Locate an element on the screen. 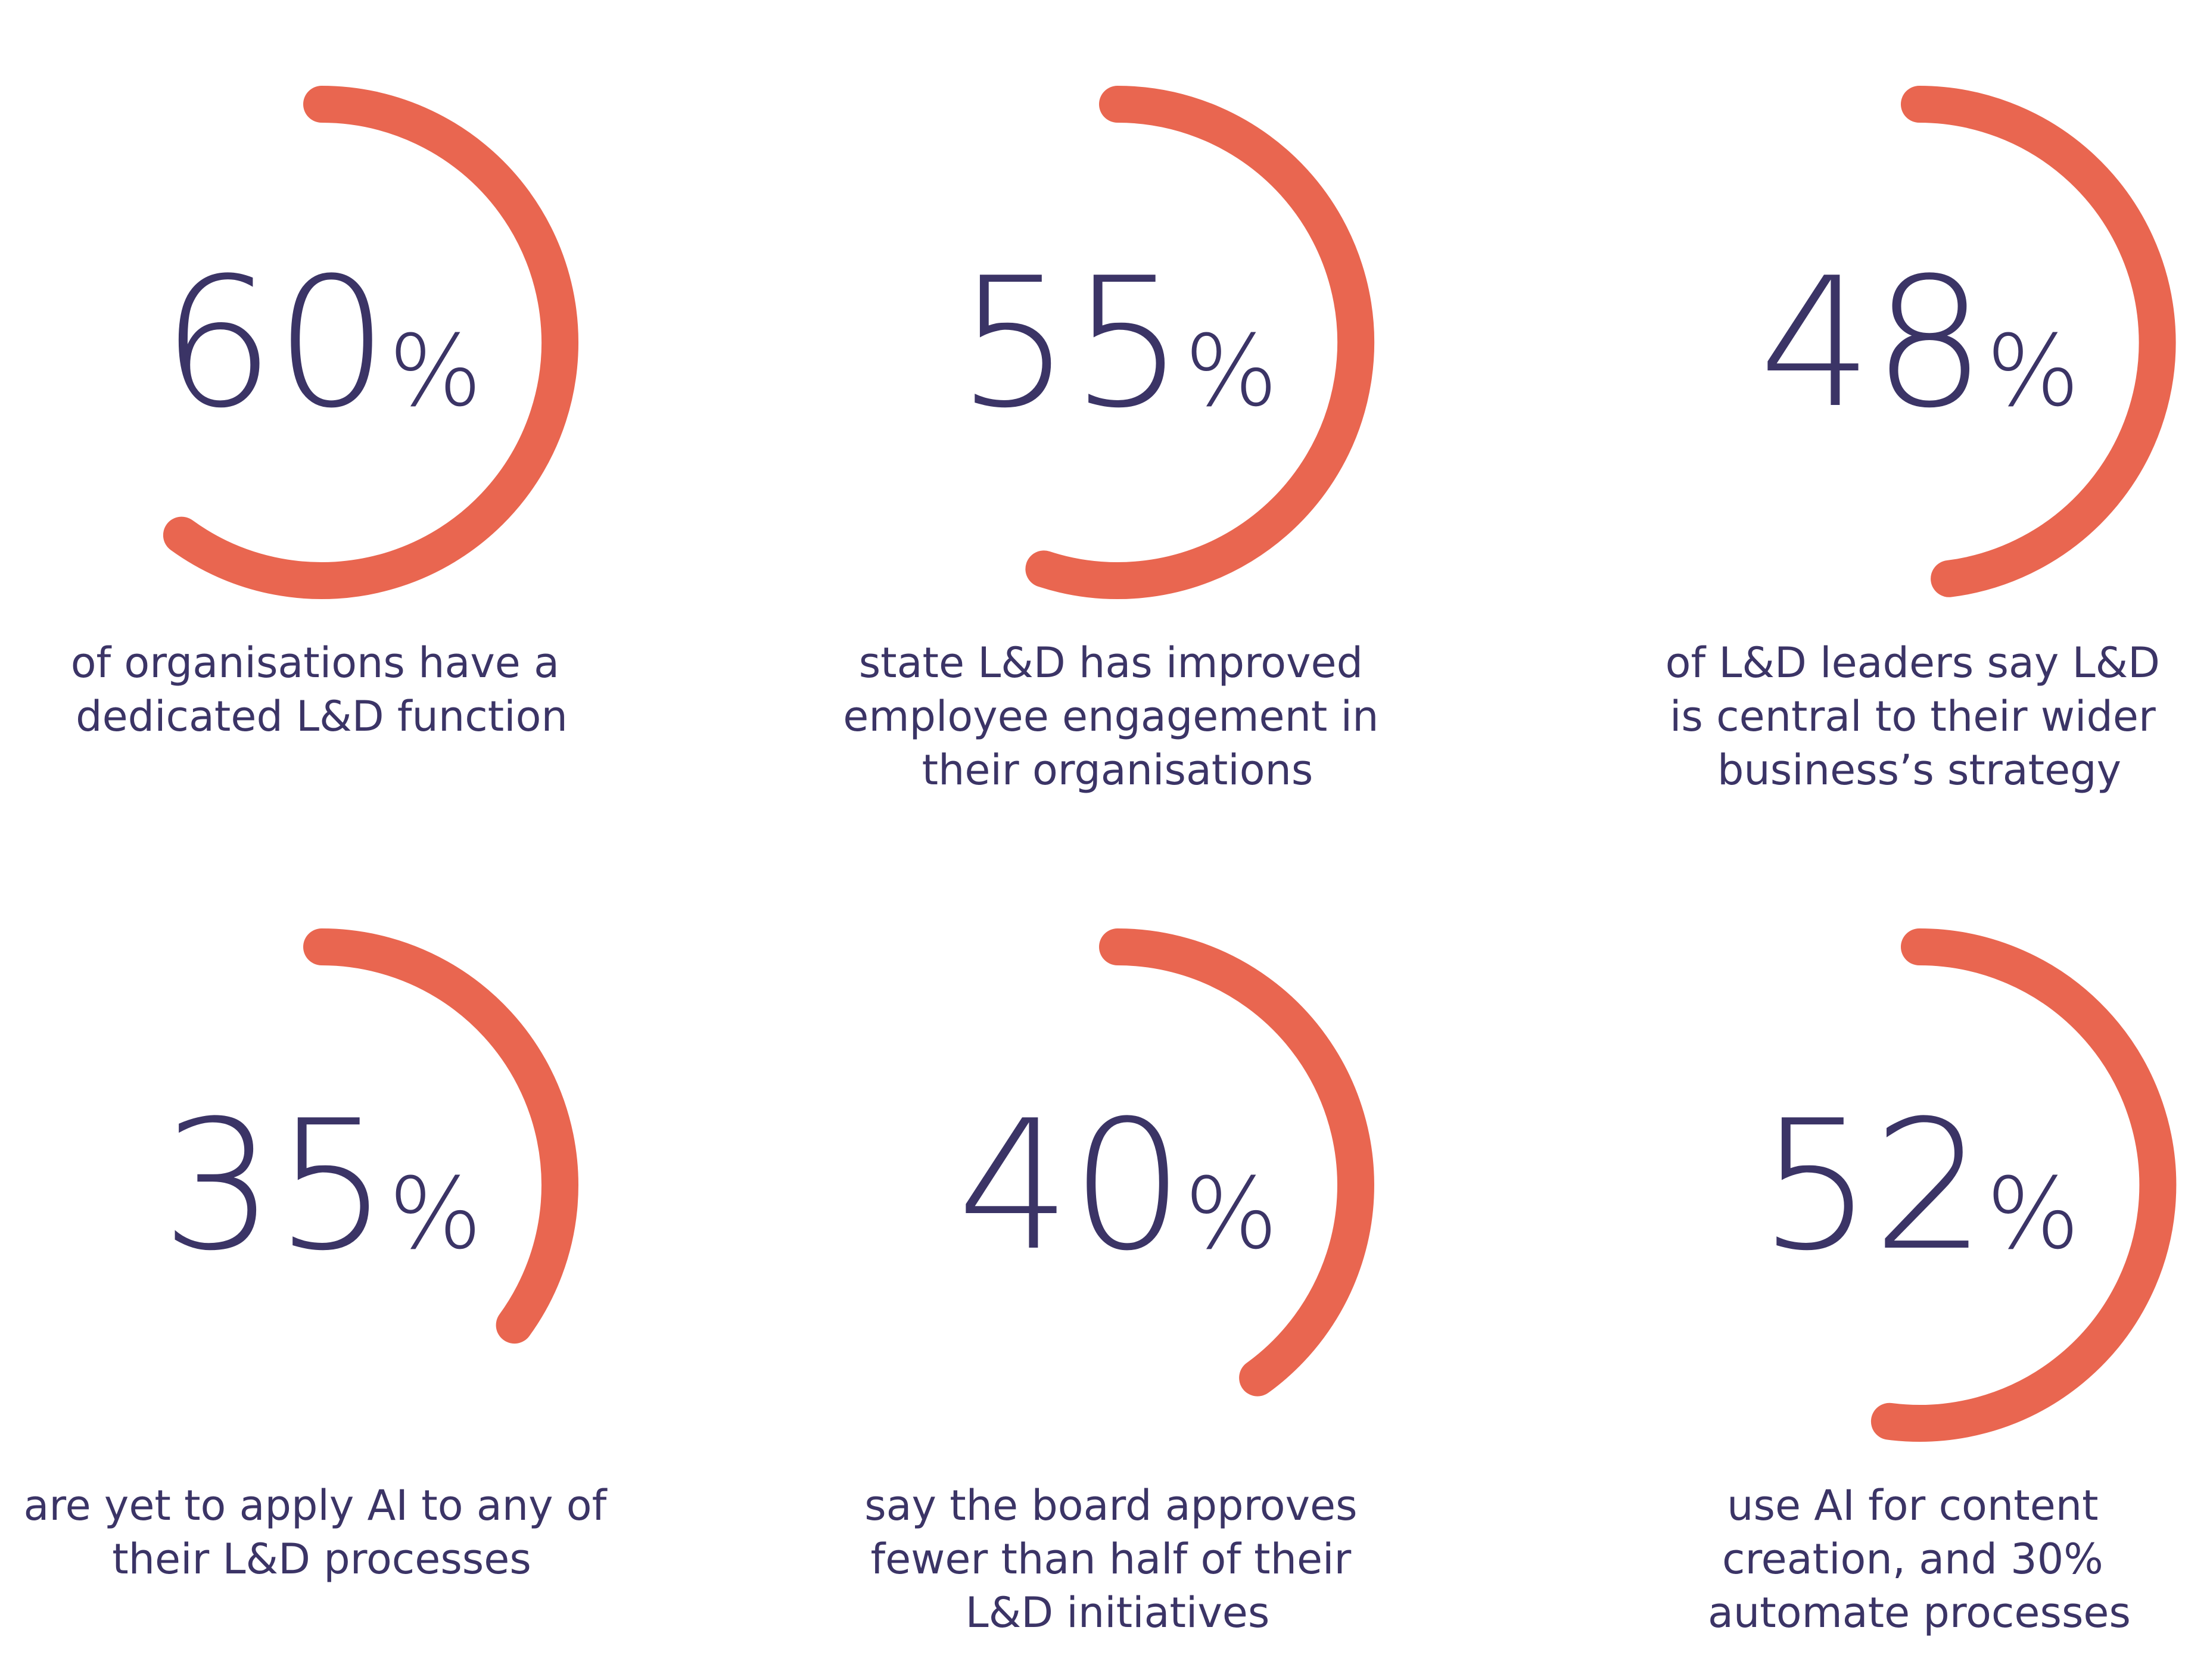  stat-percent-6: % is located at coordinates (2033, 1214).